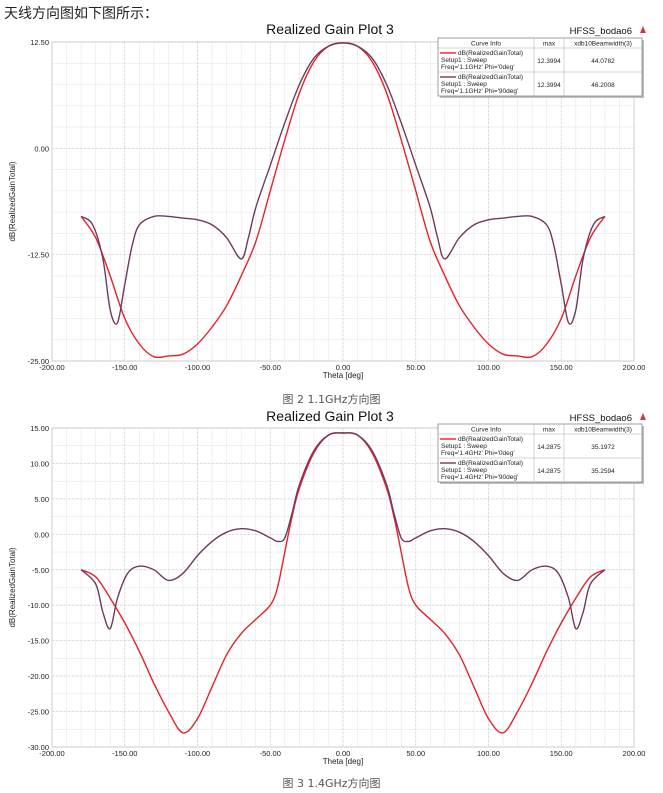  Describe the element at coordinates (38, 605) in the screenshot. I see `y-tick-label: -10.00` at that location.